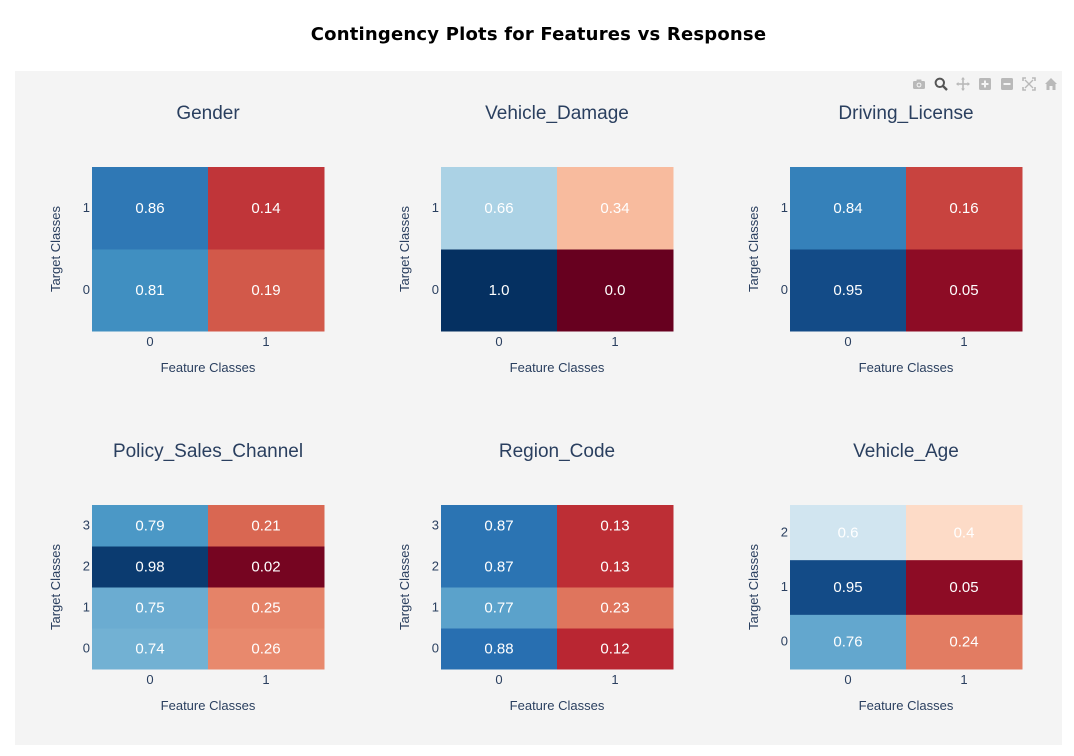 Image resolution: width=1074 pixels, height=756 pixels. What do you see at coordinates (614, 567) in the screenshot?
I see `cell-label: 0.13` at bounding box center [614, 567].